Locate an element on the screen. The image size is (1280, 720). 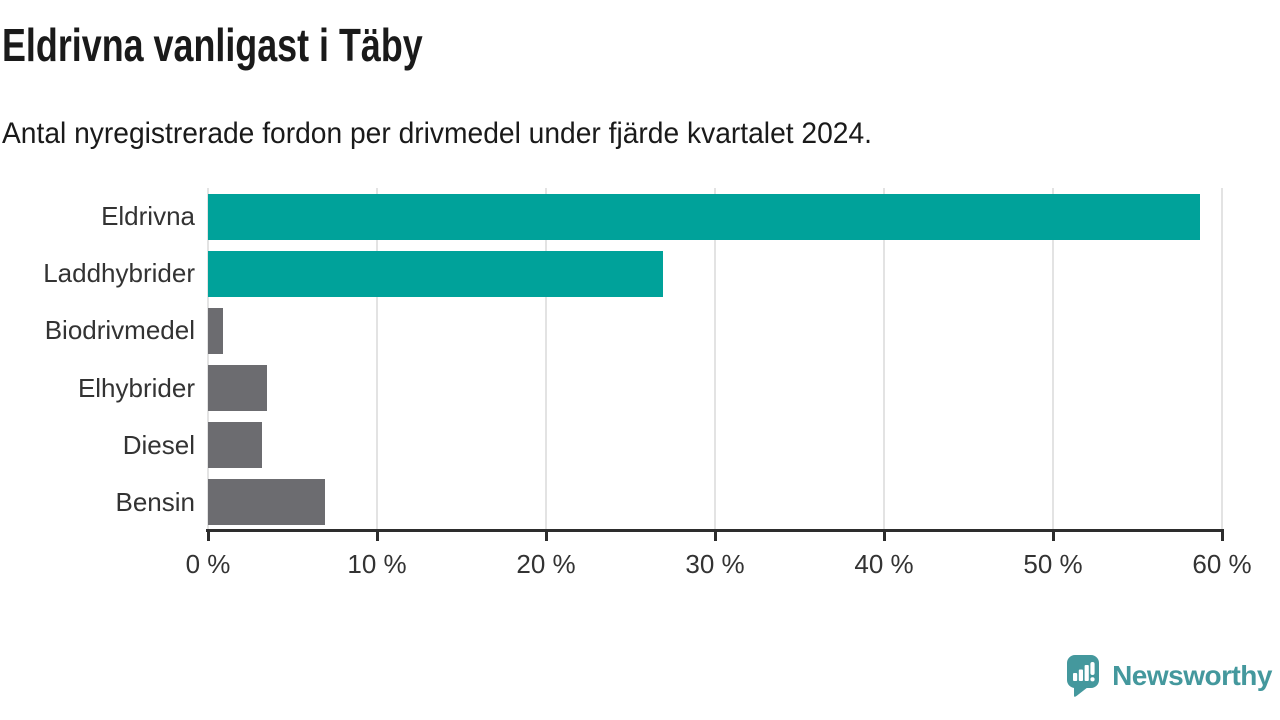
bar-biodrivmedel is located at coordinates (216, 330).